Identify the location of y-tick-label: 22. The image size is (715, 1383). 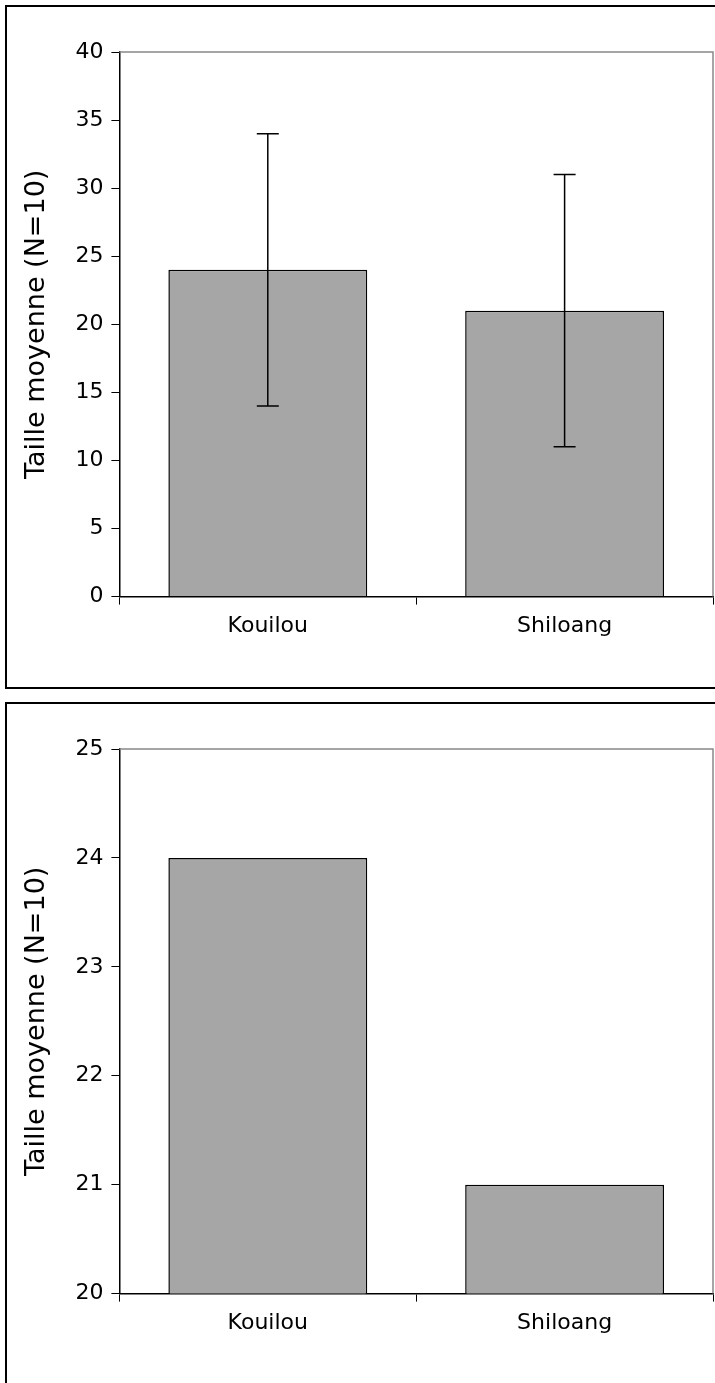
(89, 1074).